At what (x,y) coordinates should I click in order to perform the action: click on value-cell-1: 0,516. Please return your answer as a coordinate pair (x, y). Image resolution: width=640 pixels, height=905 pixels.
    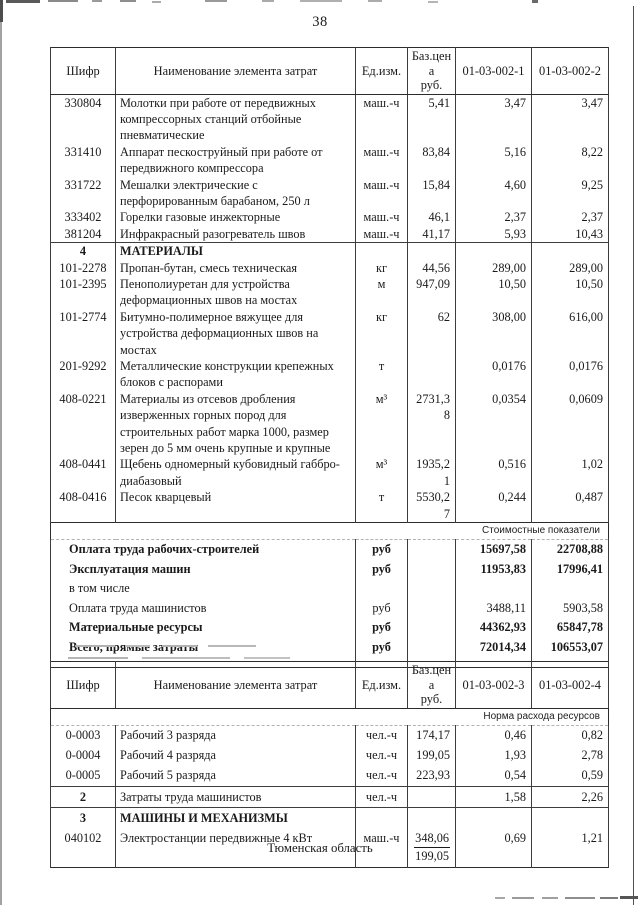
    Looking at the image, I should click on (493, 473).